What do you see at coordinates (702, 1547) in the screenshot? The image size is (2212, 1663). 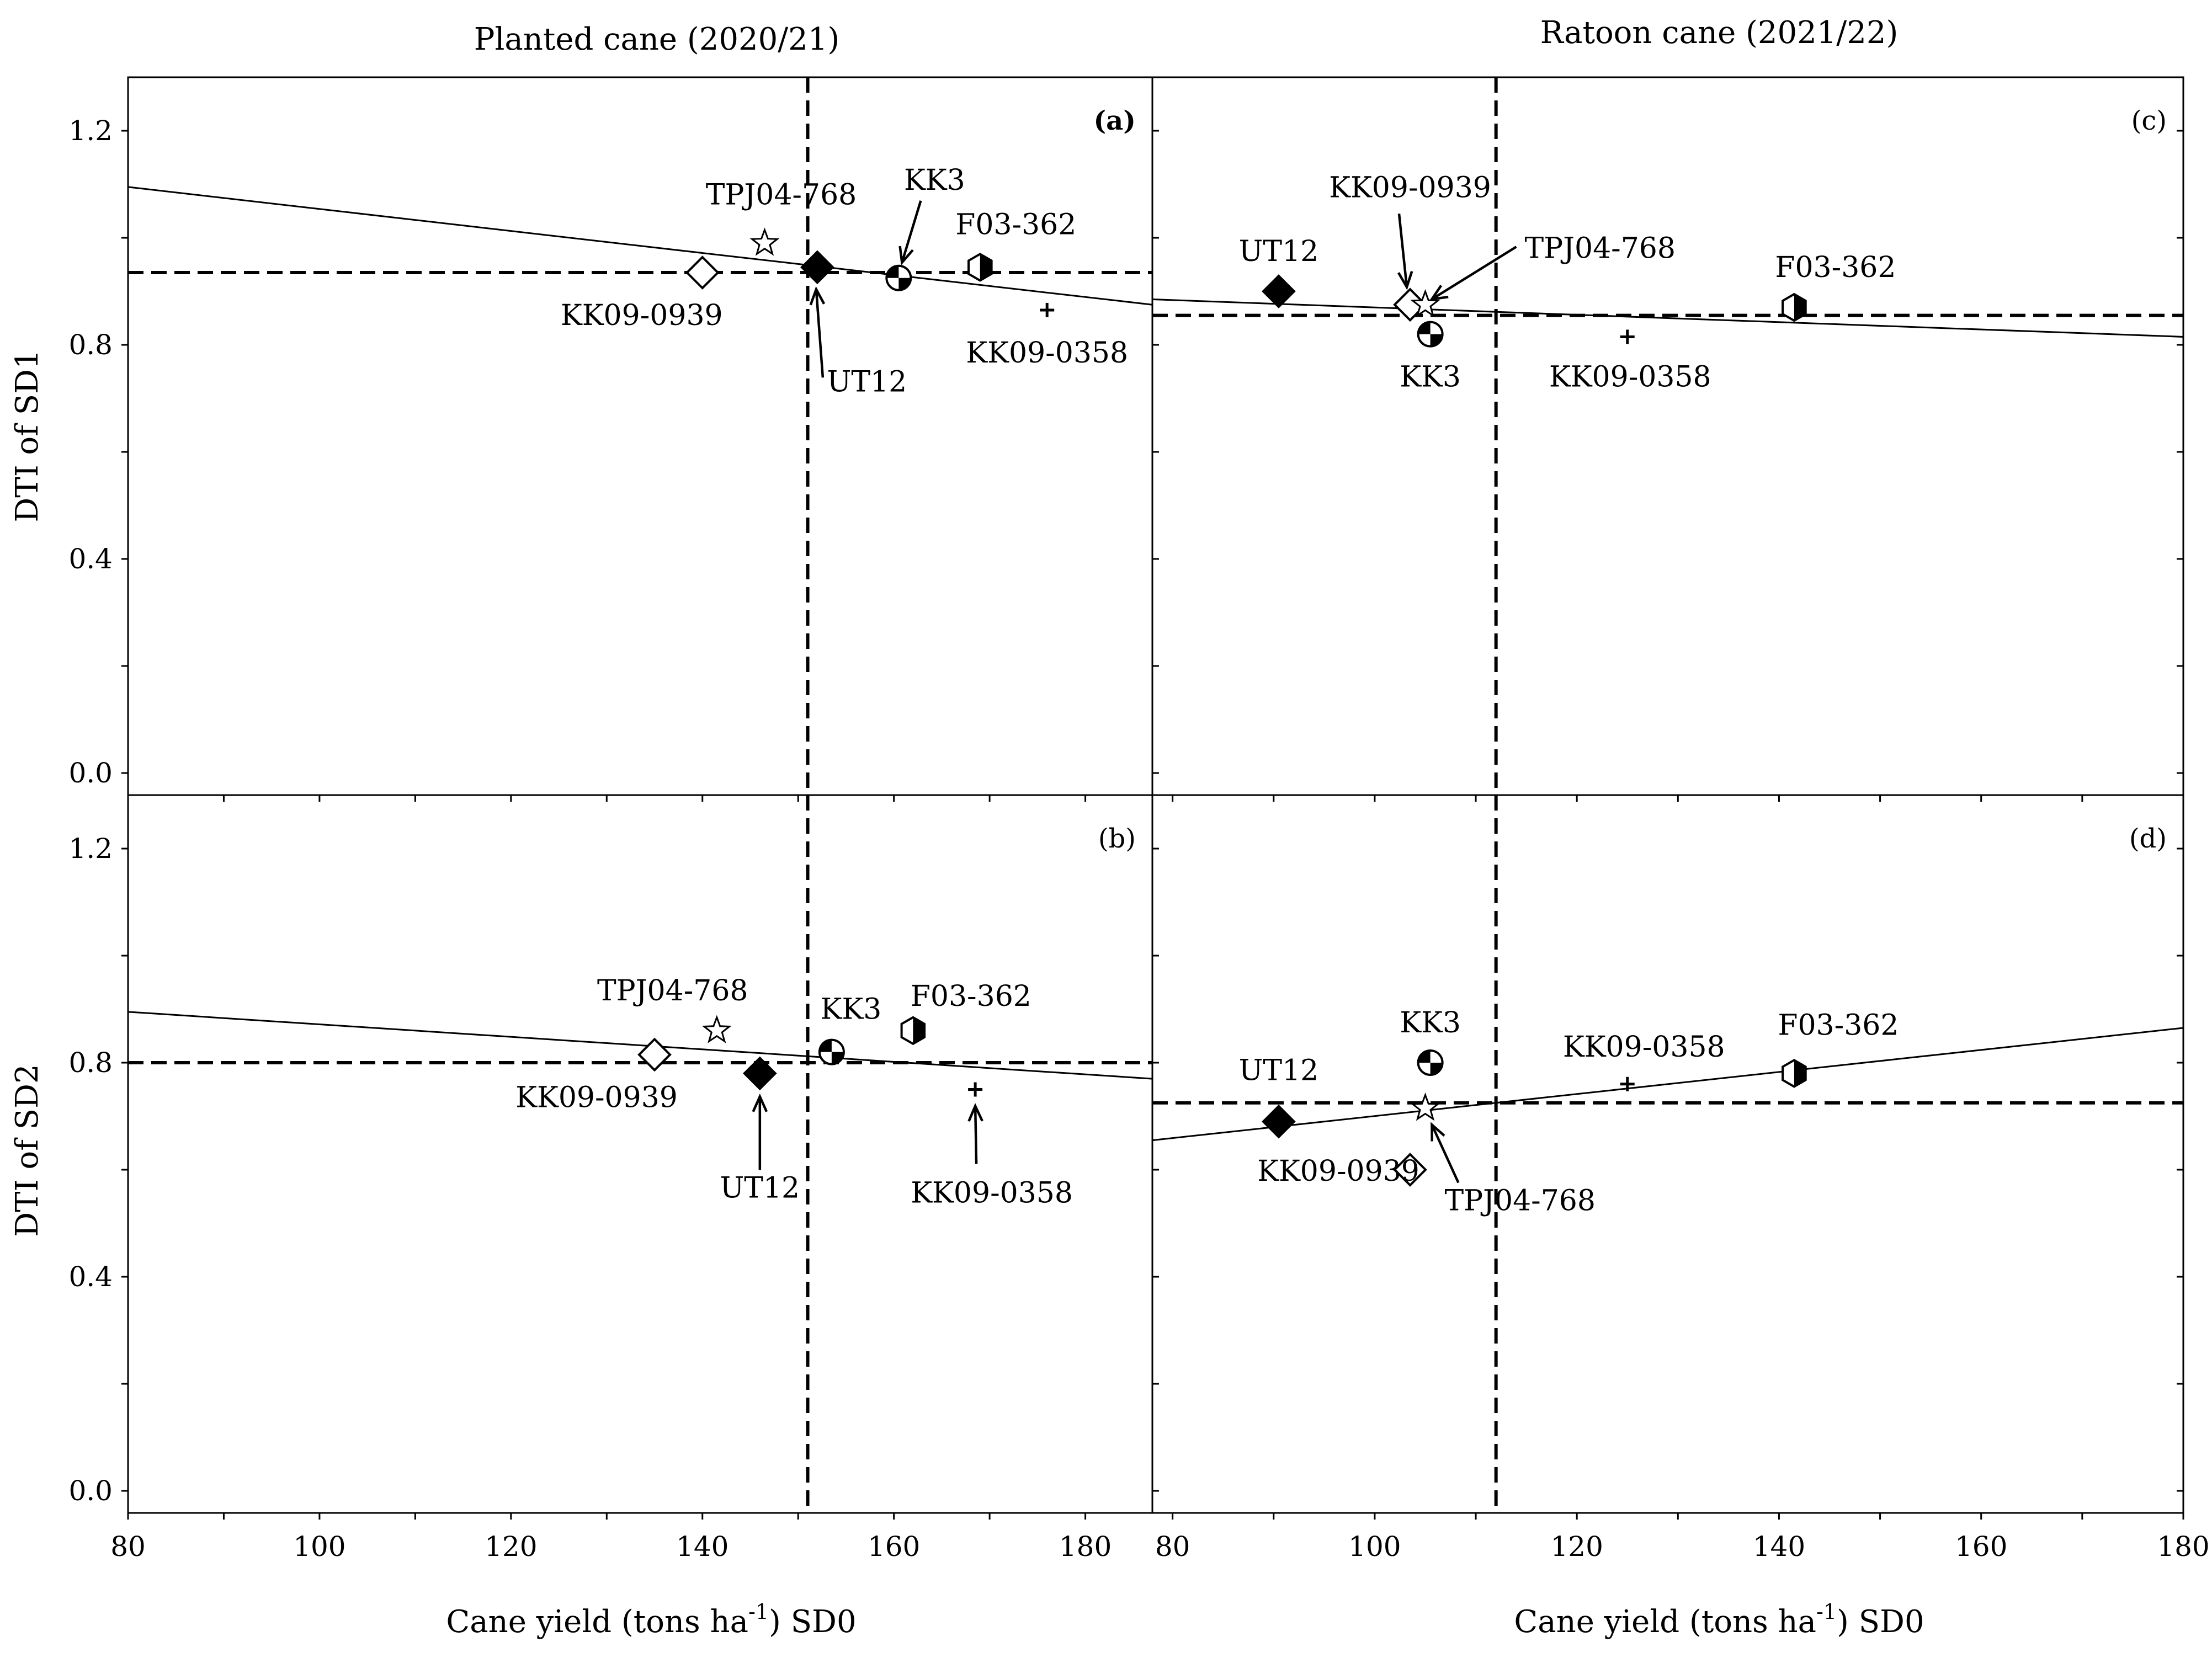 I see `x-tick-label: 140` at bounding box center [702, 1547].